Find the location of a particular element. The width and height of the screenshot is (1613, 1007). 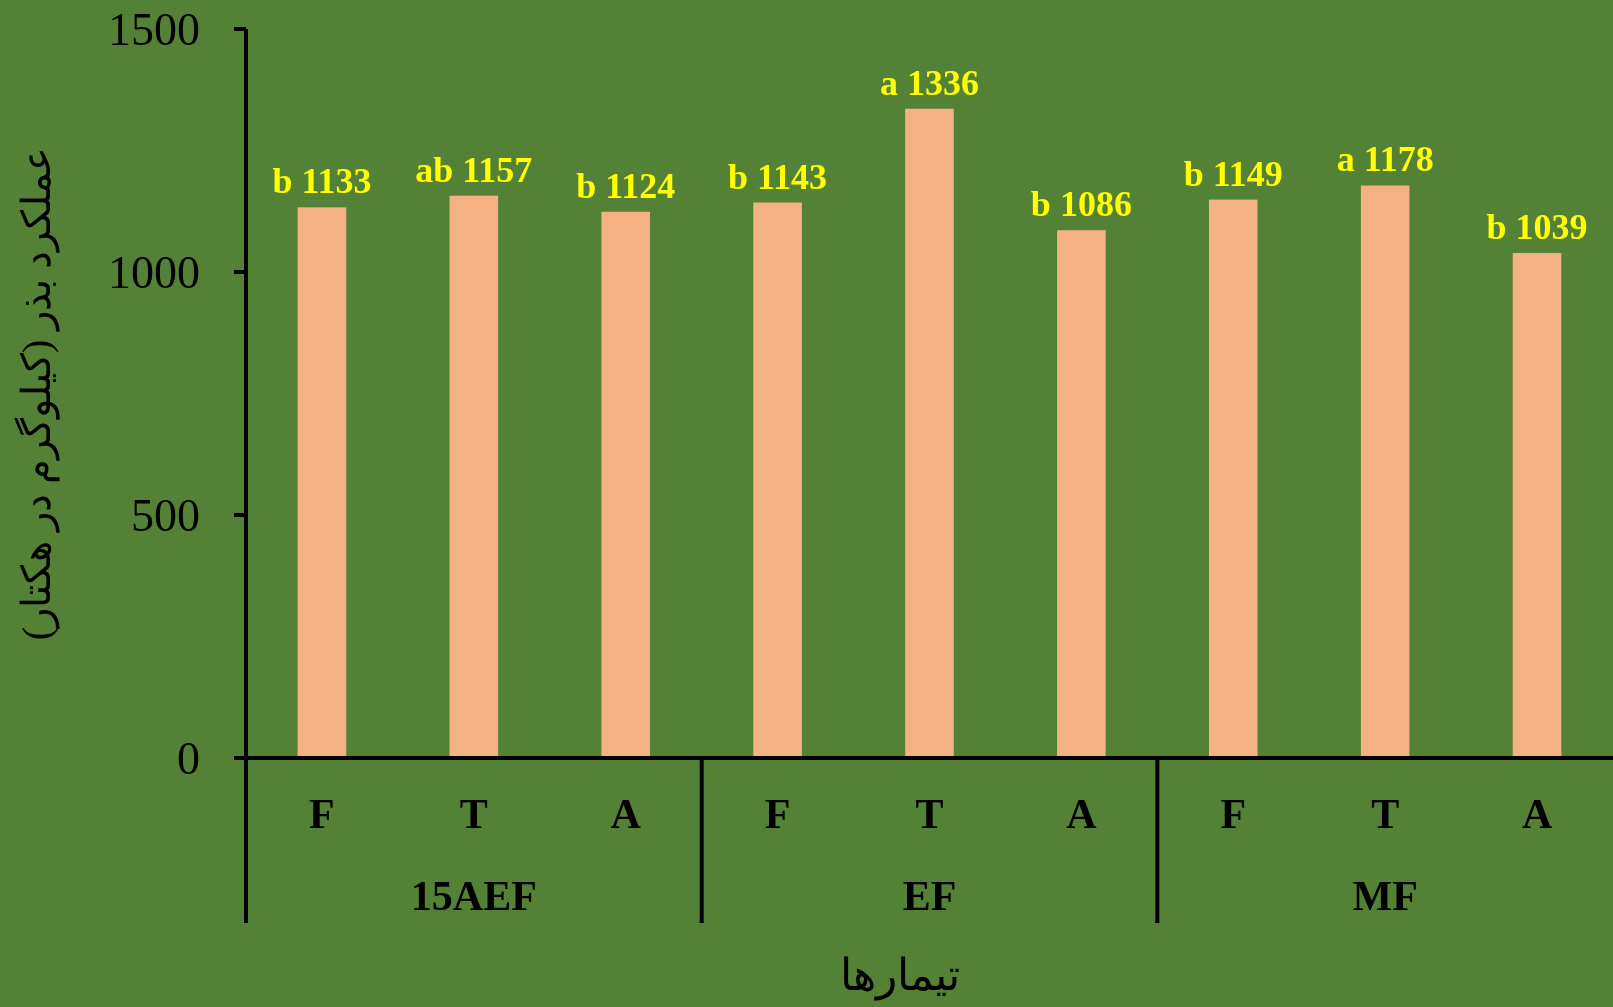

data-label: b 1143 is located at coordinates (778, 176).